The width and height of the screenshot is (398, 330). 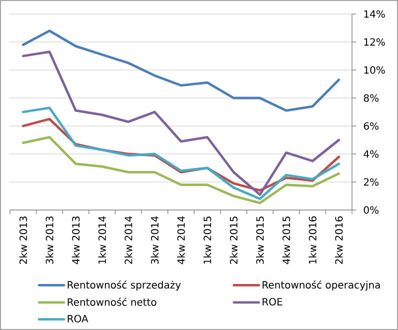 What do you see at coordinates (181, 240) in the screenshot?
I see `x-tick-label: 4kw 2014` at bounding box center [181, 240].